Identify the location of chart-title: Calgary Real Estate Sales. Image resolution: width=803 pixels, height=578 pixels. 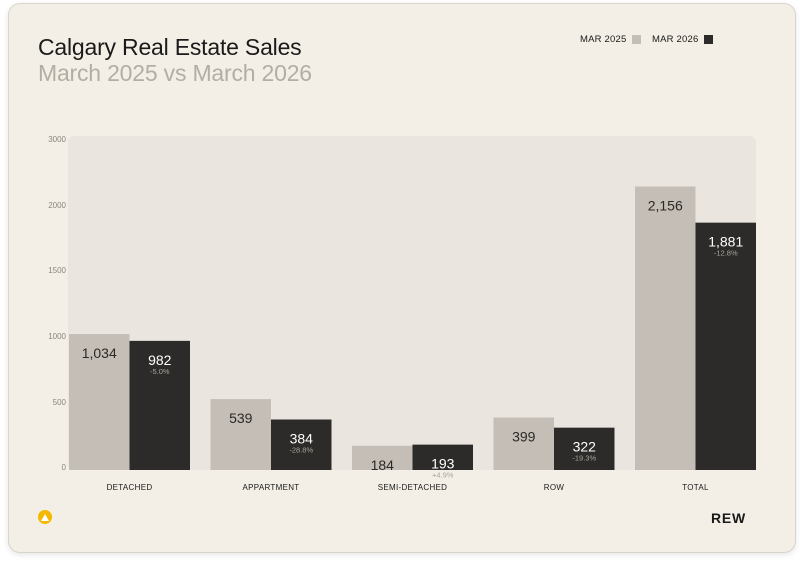
(170, 47).